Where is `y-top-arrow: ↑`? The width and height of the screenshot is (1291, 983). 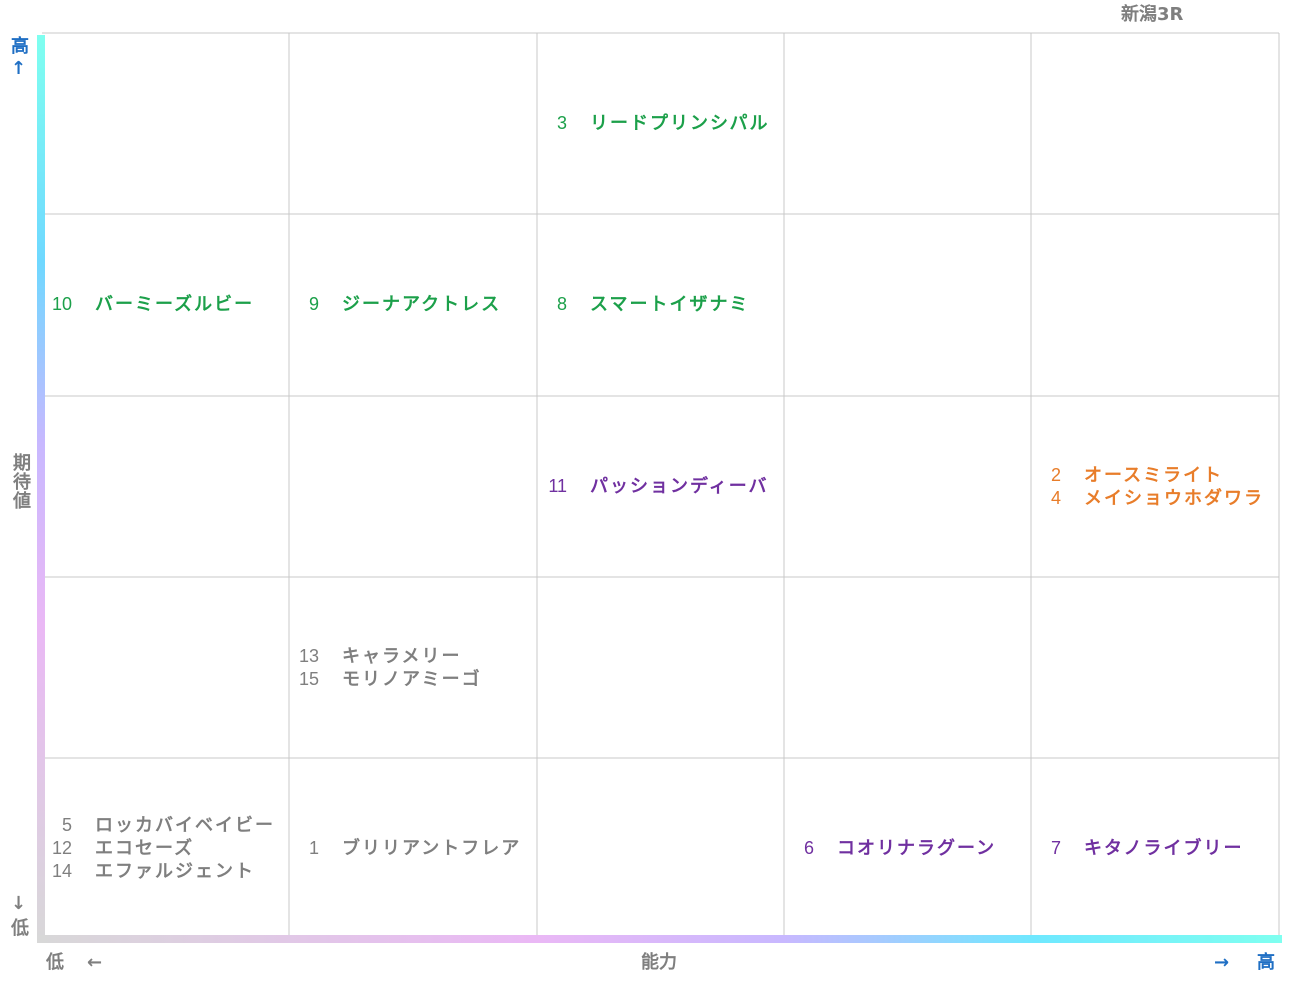
y-top-arrow: ↑ is located at coordinates (19, 68).